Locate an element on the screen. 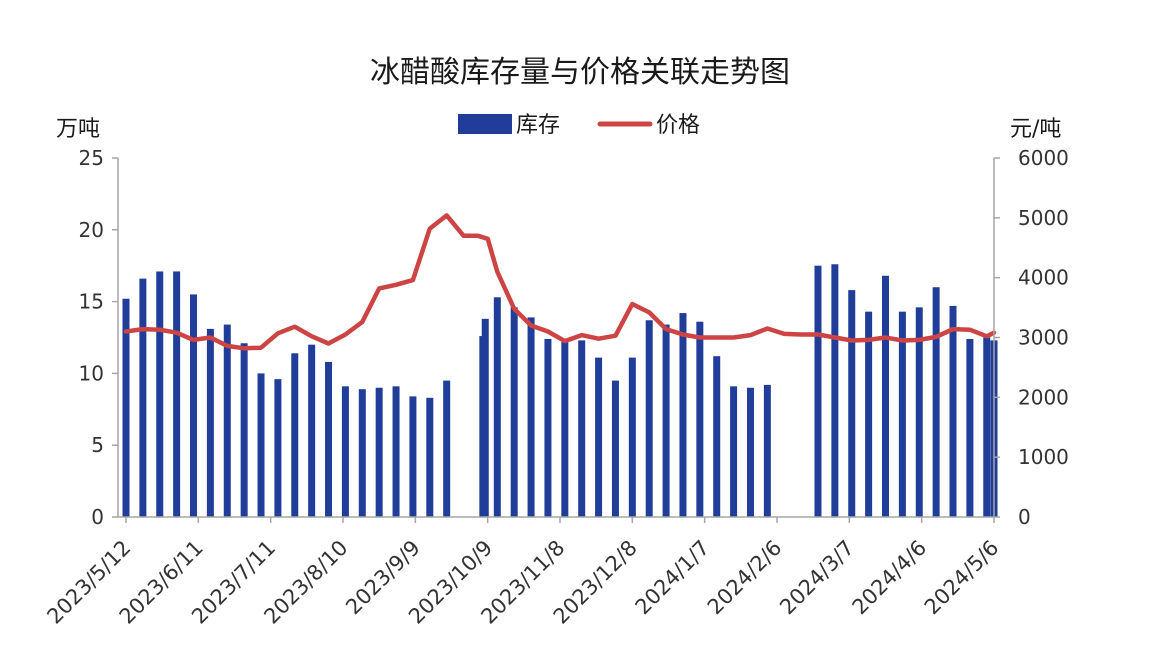 This screenshot has width=1164, height=662. left-tick-label: 5 is located at coordinates (97, 445).